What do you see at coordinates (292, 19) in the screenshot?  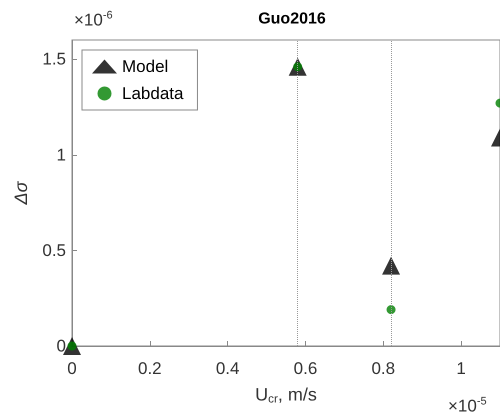 I see `chart-title: Guo2016` at bounding box center [292, 19].